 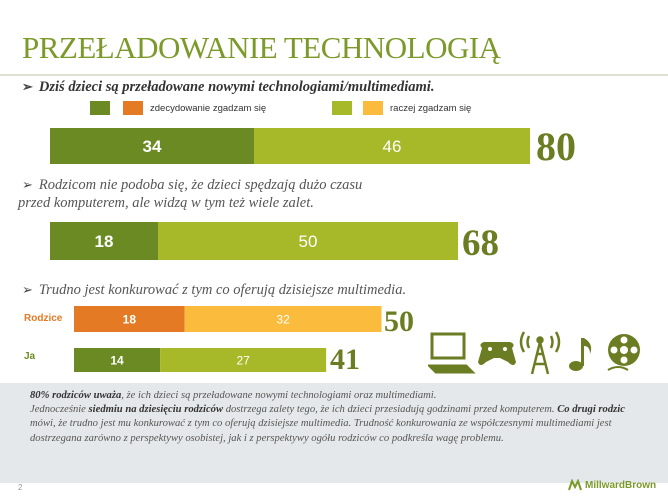 I want to click on bar-row2-series1, so click(x=104, y=241).